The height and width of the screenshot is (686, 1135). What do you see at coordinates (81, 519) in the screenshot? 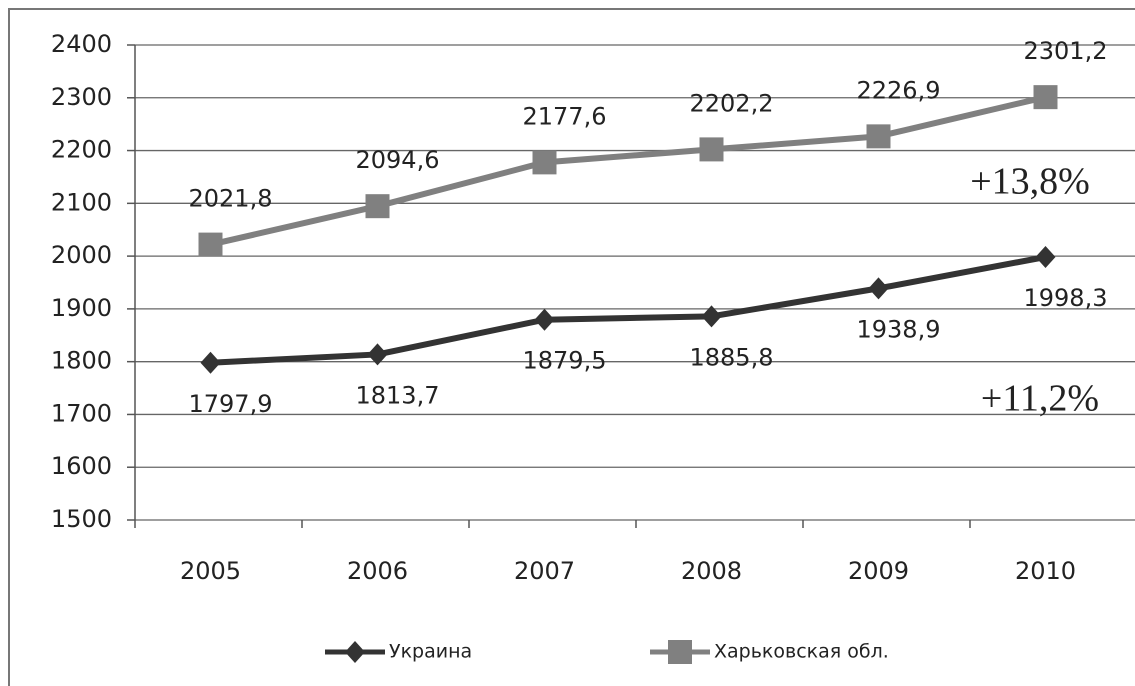
I see `y-tick-label: 1500` at bounding box center [81, 519].